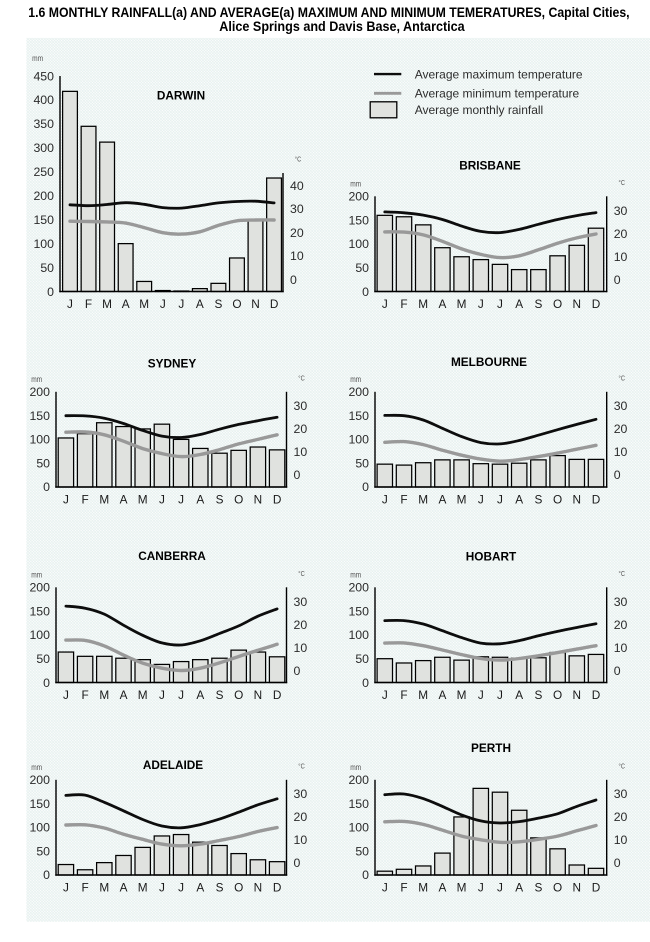 The image size is (650, 942). What do you see at coordinates (43, 148) in the screenshot?
I see `svg-text: 300` at bounding box center [43, 148].